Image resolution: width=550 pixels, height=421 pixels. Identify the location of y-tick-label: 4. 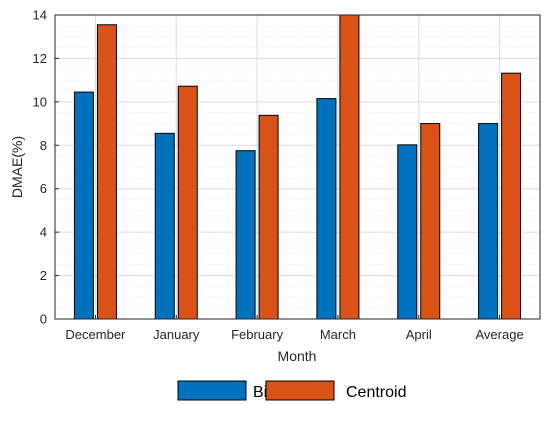
(43, 232).